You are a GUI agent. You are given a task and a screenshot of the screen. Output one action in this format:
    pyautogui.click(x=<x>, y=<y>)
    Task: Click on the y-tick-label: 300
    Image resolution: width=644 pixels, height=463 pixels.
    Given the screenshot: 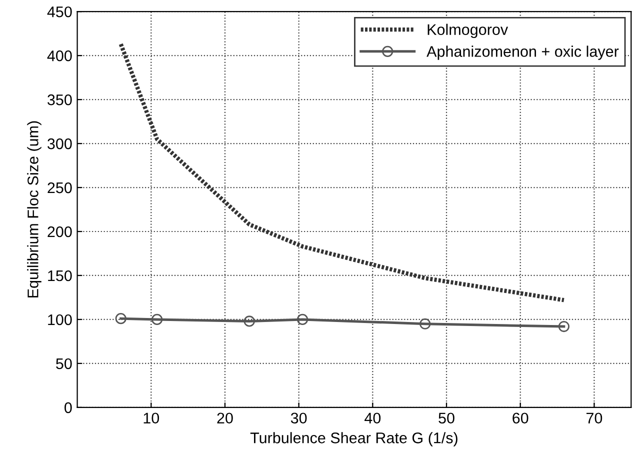 What is the action you would take?
    pyautogui.click(x=60, y=144)
    